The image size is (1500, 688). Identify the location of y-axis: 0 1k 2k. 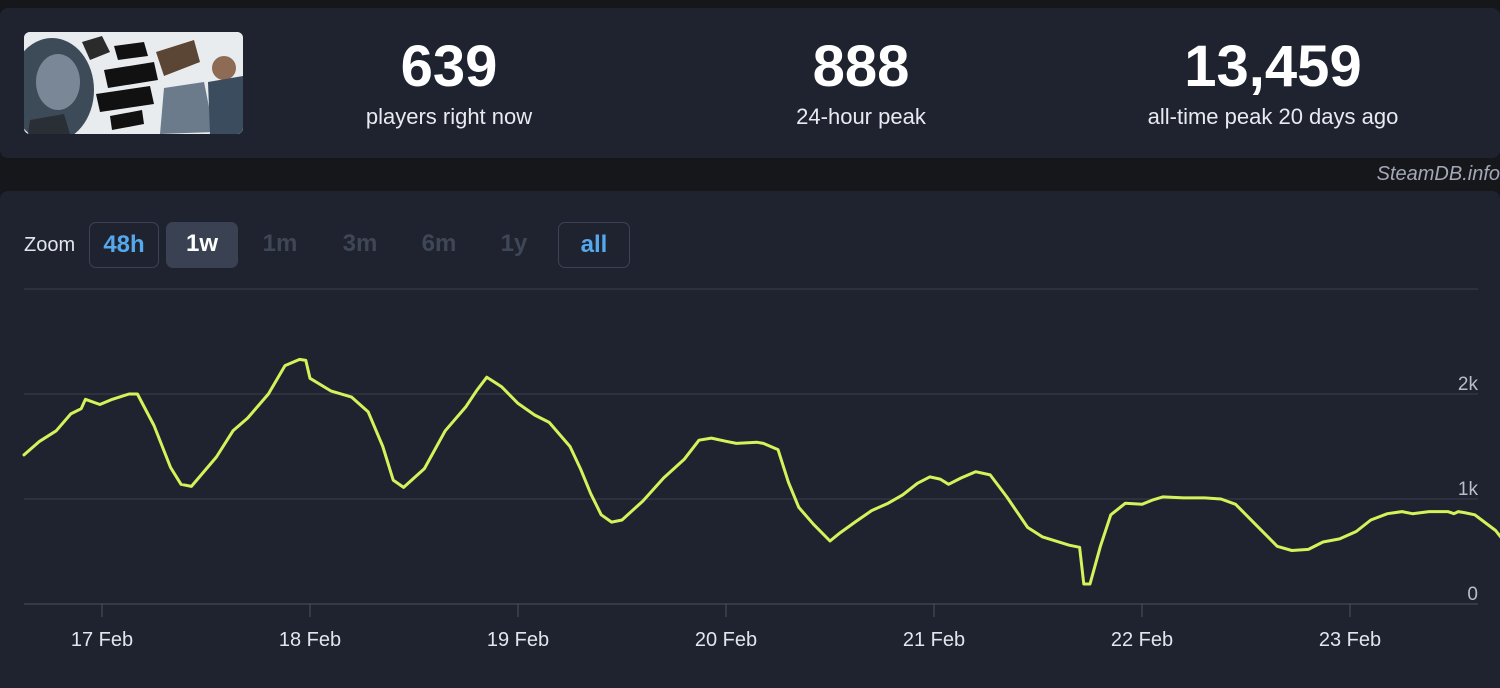
(1468, 489).